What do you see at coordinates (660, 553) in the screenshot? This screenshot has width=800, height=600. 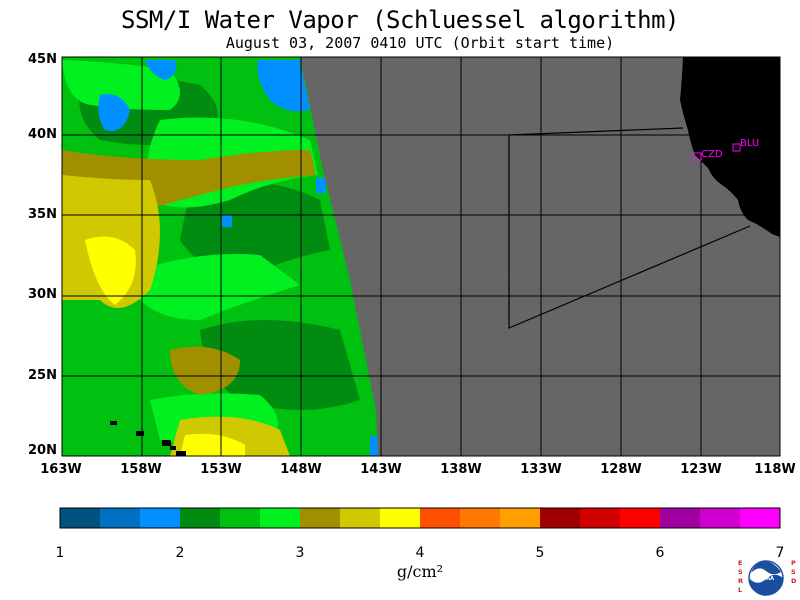 I see `colorbar-tick-6: 6` at bounding box center [660, 553].